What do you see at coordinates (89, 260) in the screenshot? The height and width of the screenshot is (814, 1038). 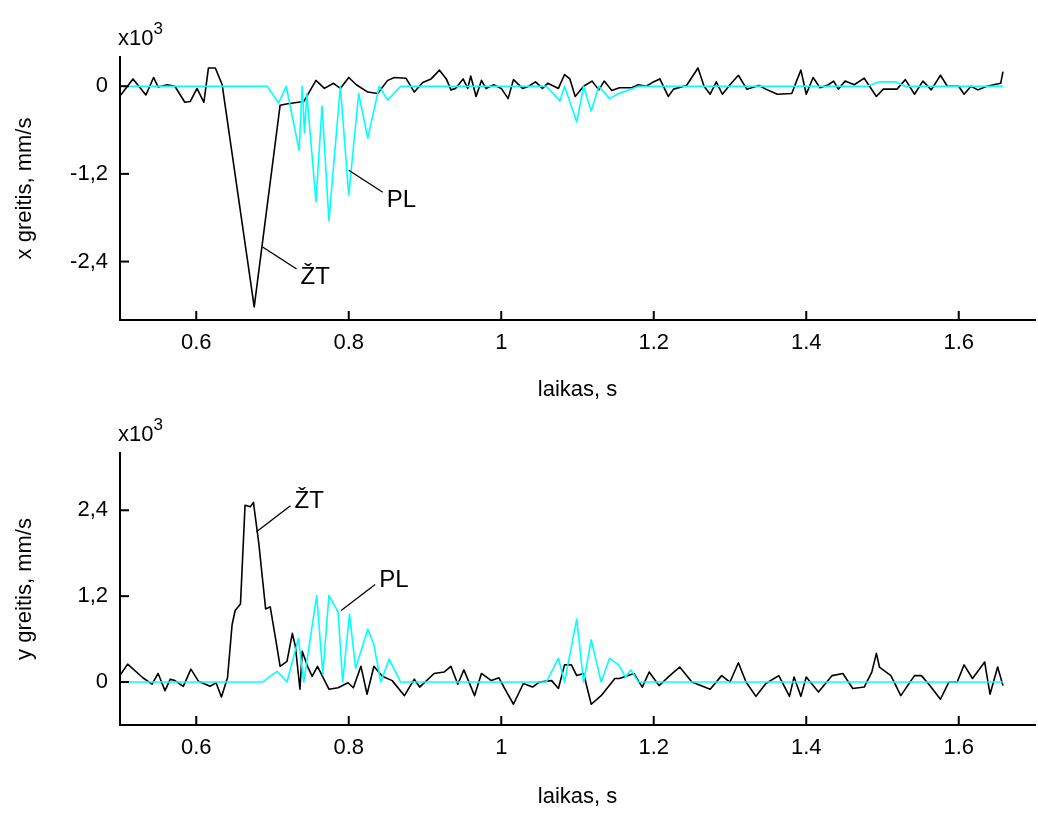 I see `y-tick-label: -2,4` at bounding box center [89, 260].